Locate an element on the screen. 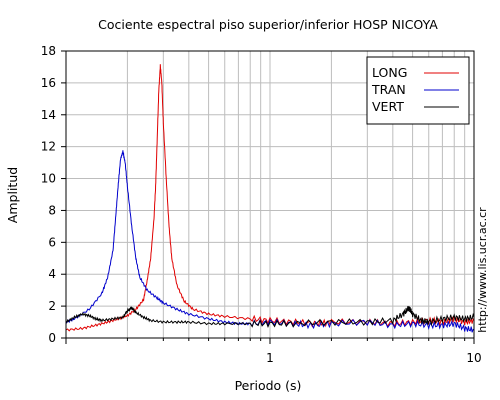  y-tick-label: 6 is located at coordinates (52, 242).